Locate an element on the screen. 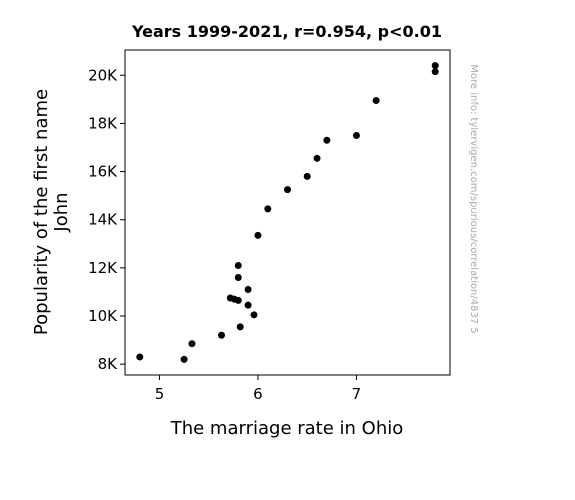 The image size is (575, 500). x-axis-label: The marriage rate in Ohio is located at coordinates (287, 428).